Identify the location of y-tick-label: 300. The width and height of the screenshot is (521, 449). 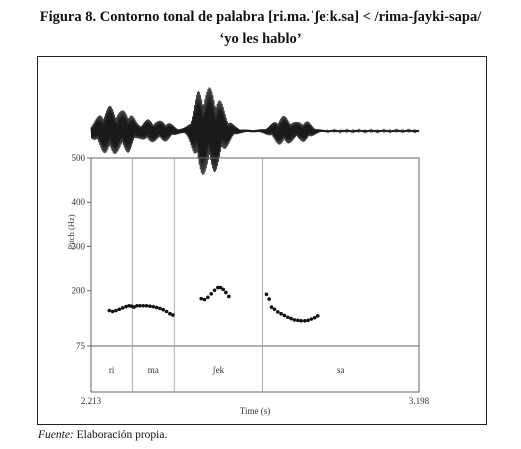
(79, 246).